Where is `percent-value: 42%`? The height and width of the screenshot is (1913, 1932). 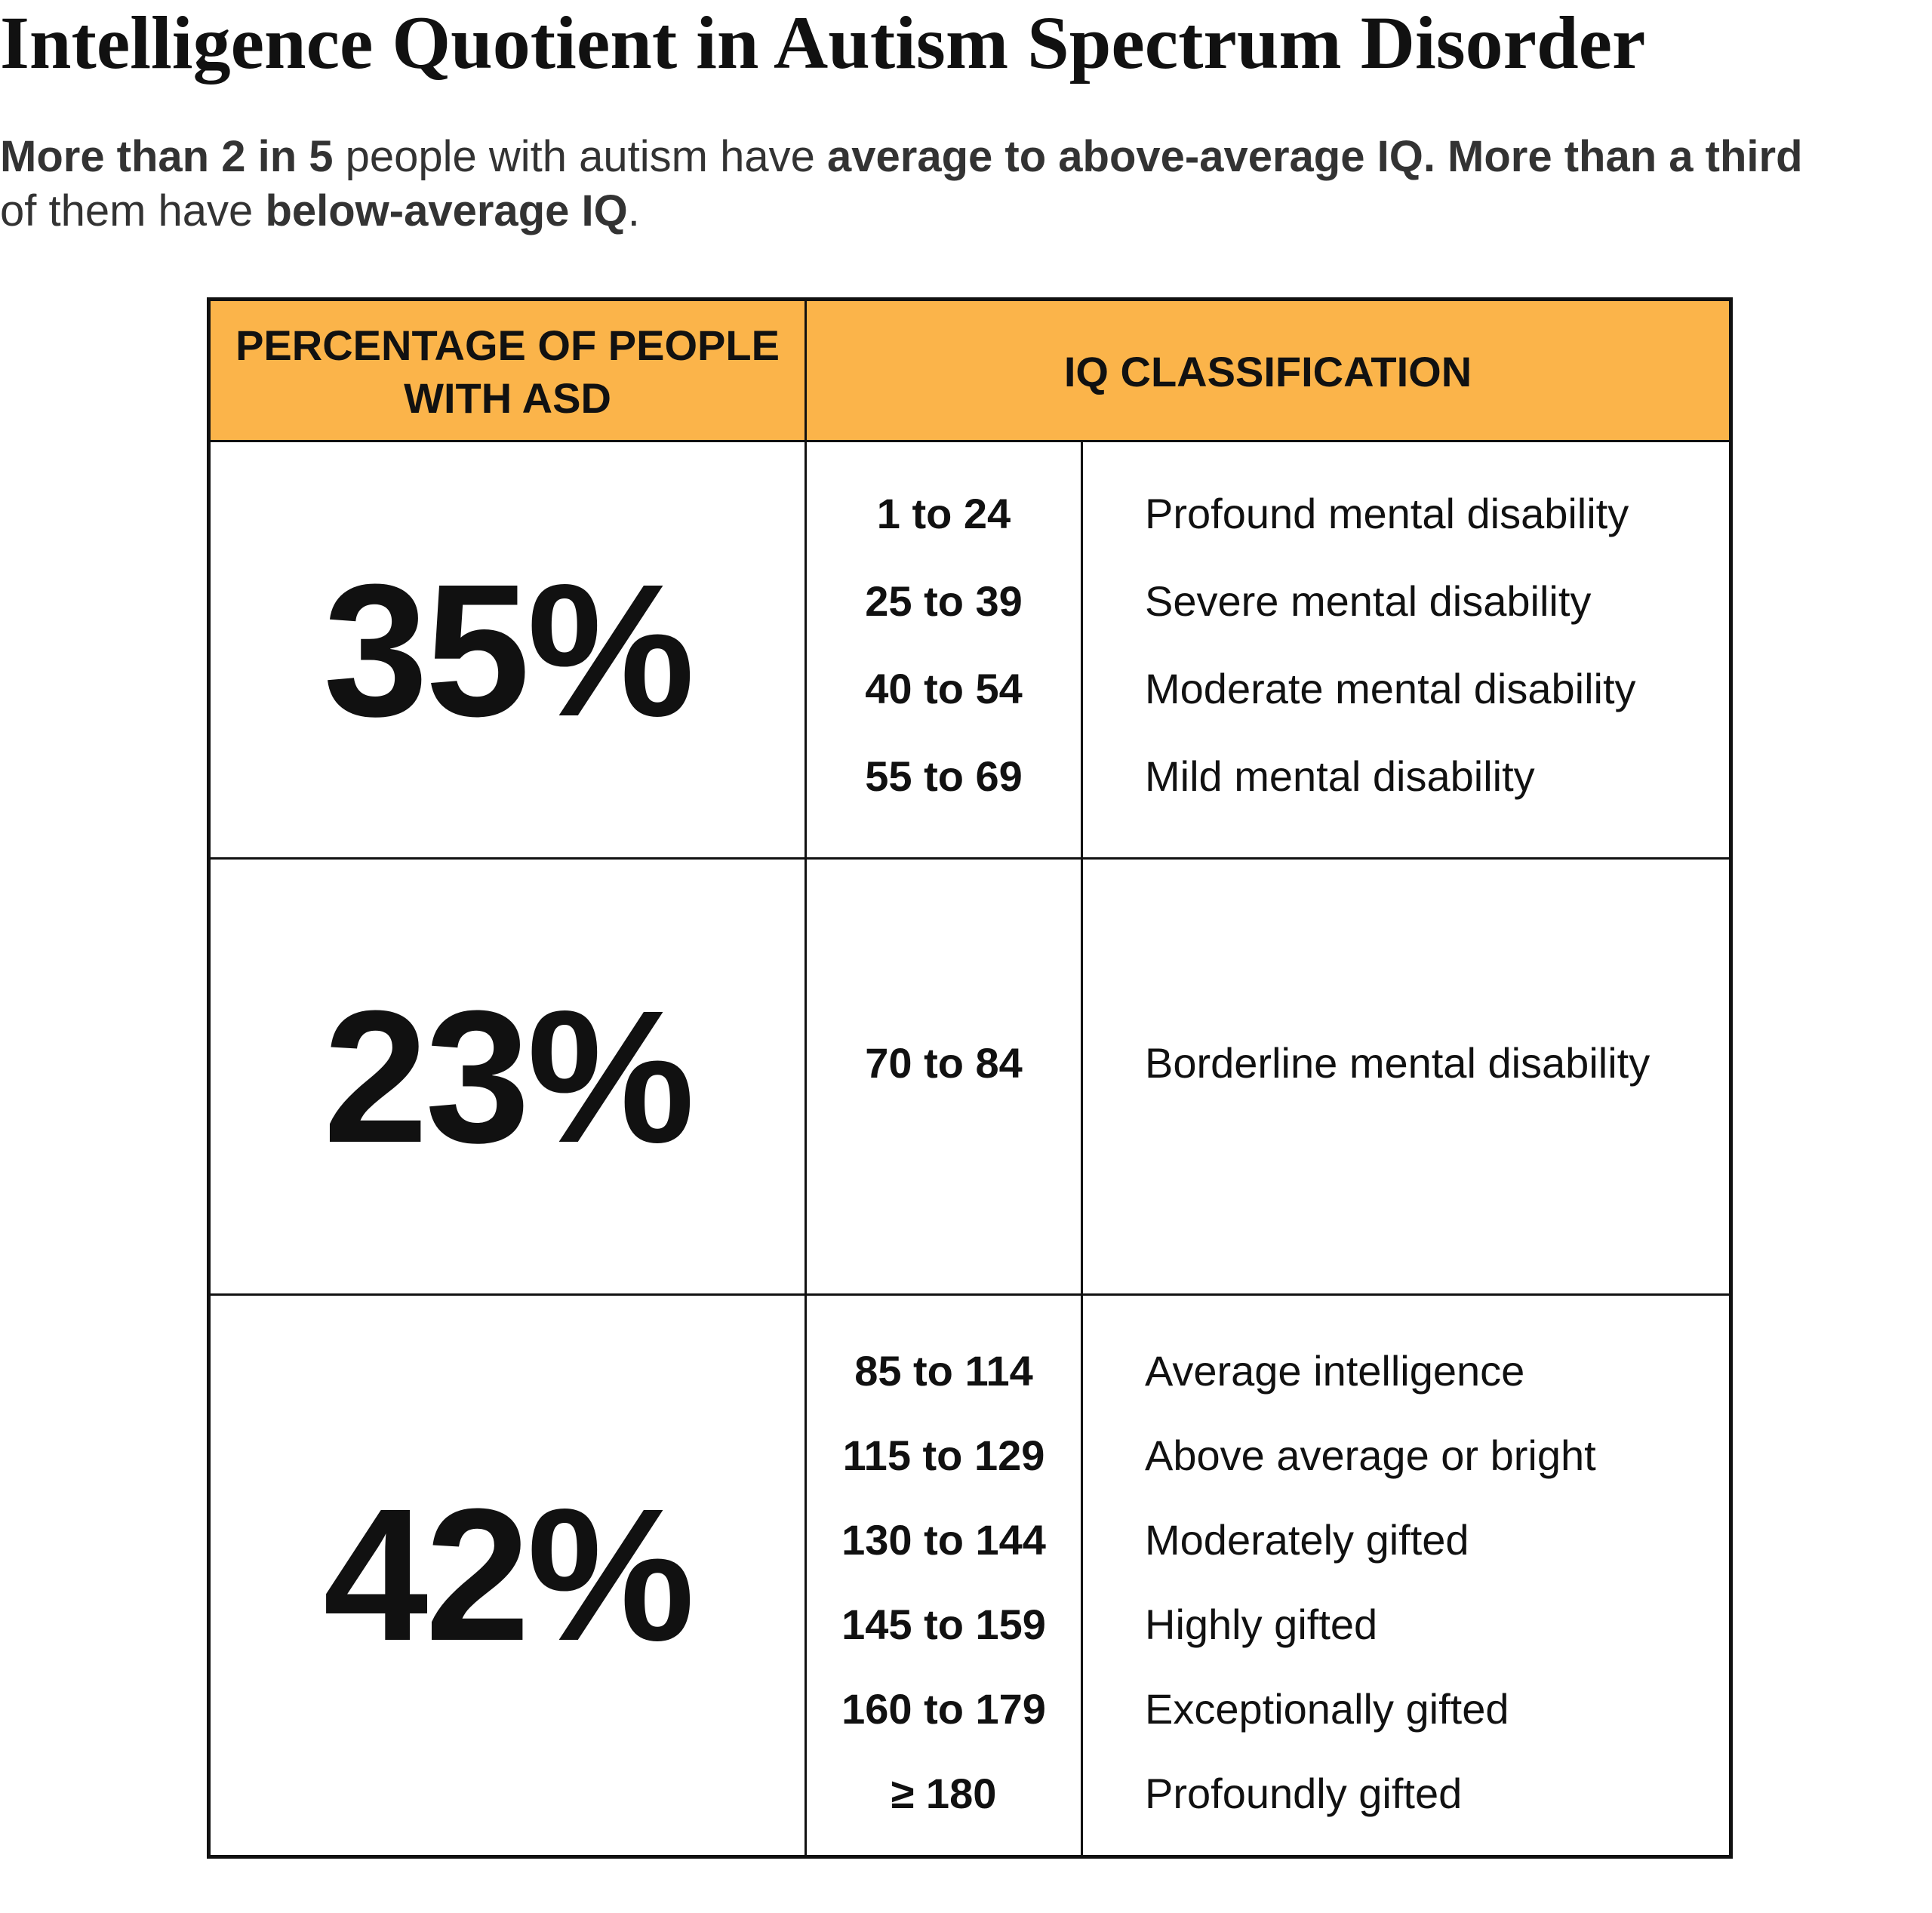
percent-value: 42% is located at coordinates (508, 1574).